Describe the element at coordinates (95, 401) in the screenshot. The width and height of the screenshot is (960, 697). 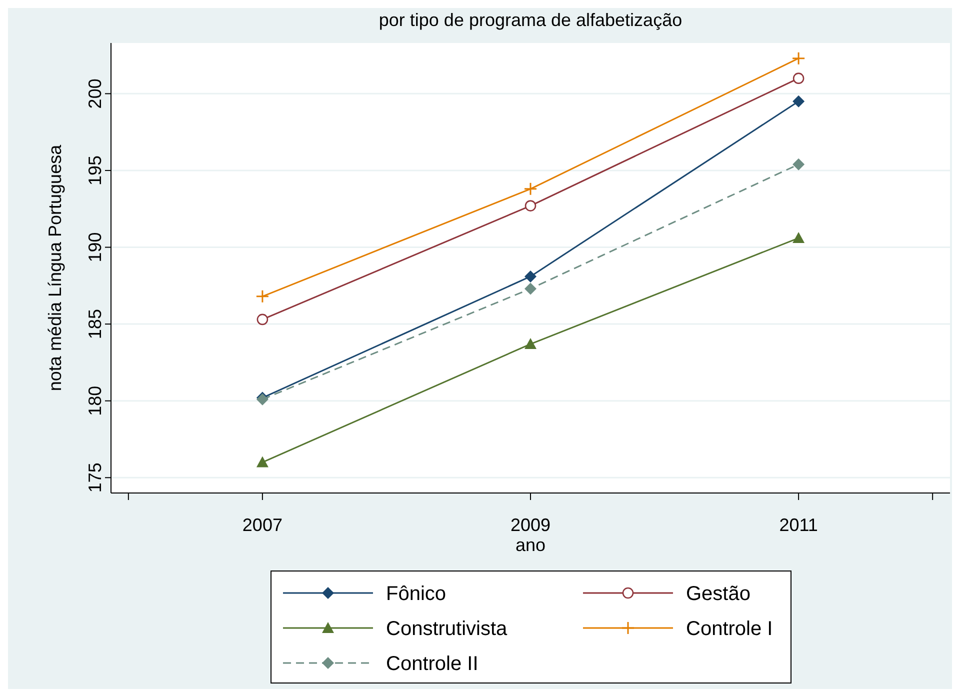
I see `y-tick-label: 180` at that location.